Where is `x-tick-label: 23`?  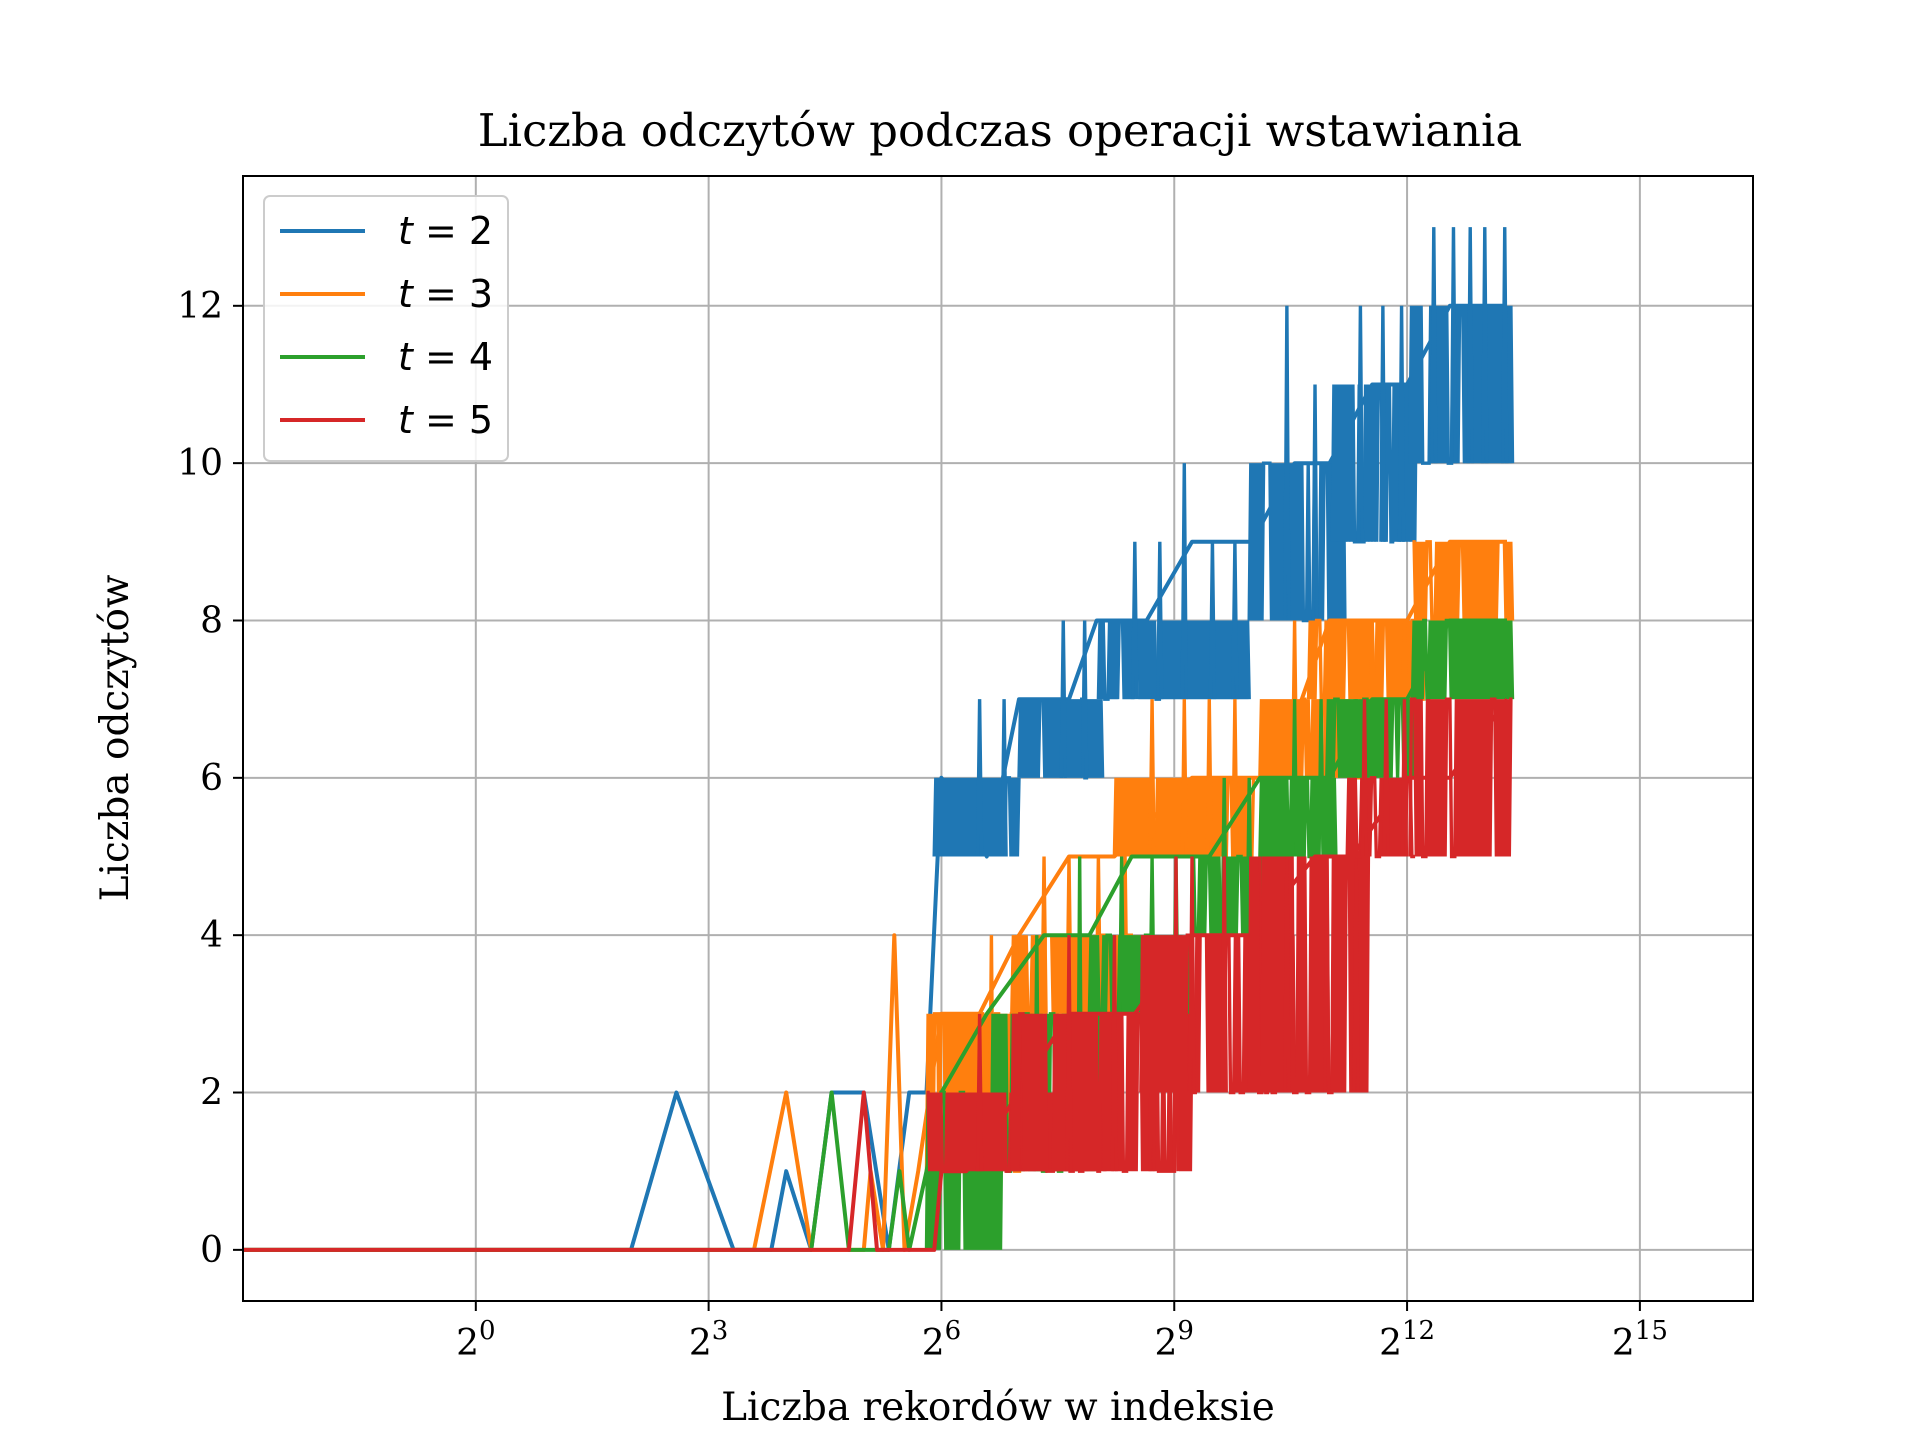
x-tick-label: 23 is located at coordinates (708, 1340).